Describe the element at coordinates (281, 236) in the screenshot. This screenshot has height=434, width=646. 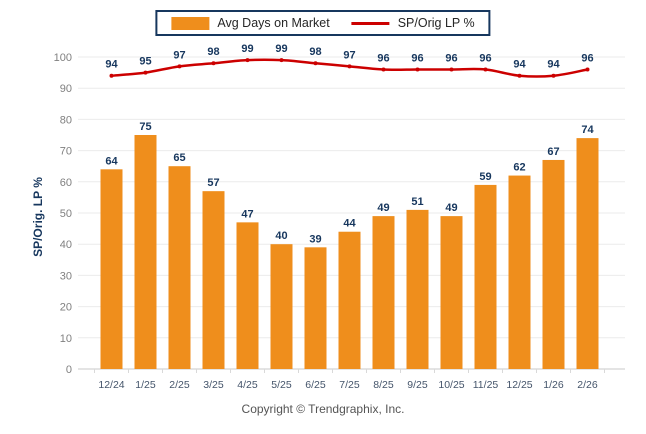
I see `bar-value-label: 40` at that location.